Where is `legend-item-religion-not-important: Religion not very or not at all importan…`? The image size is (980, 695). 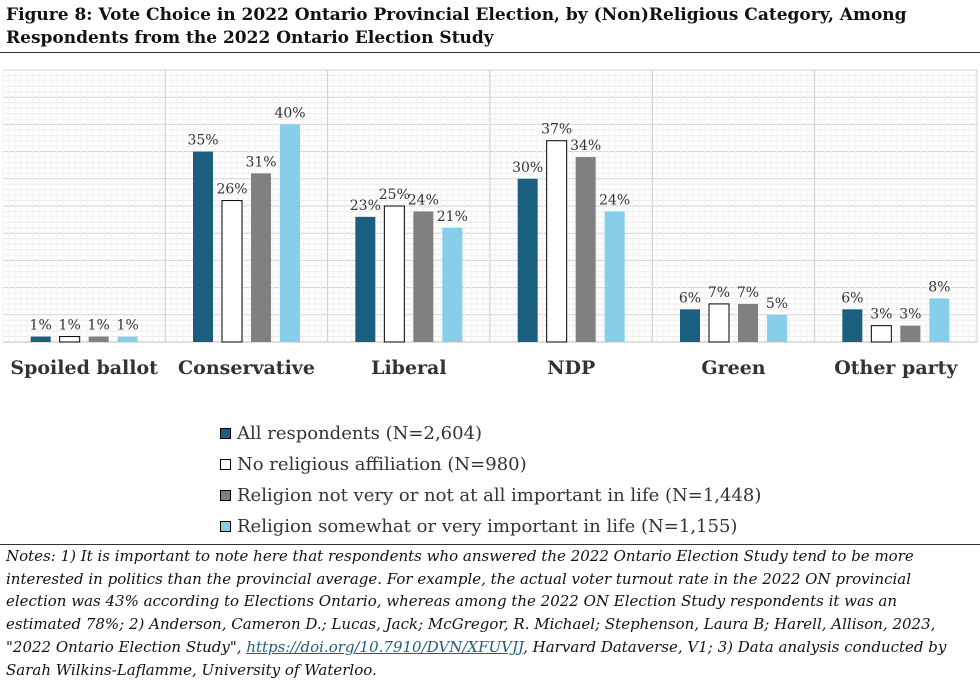
legend-item-religion-not-important: Religion not very or not at all importan… is located at coordinates (490, 495).